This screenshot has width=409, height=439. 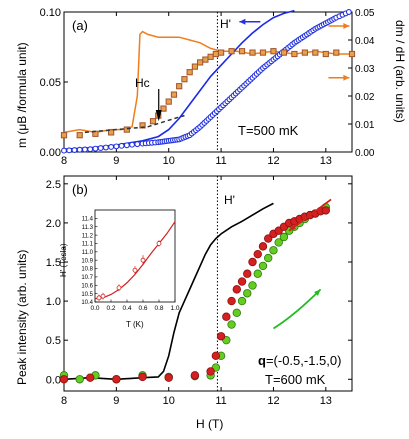 What do you see at coordinates (326, 161) in the screenshot?
I see `x-tick-label-a: 13` at bounding box center [326, 161].